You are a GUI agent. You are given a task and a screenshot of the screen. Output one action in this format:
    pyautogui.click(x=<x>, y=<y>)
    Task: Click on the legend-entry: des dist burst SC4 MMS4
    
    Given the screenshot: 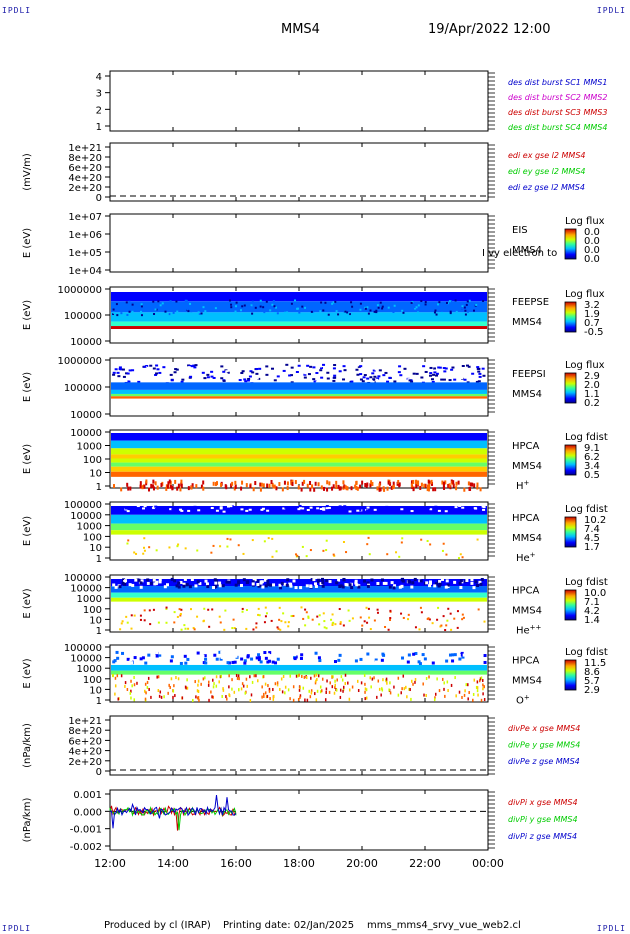 What is the action you would take?
    pyautogui.click(x=557, y=127)
    